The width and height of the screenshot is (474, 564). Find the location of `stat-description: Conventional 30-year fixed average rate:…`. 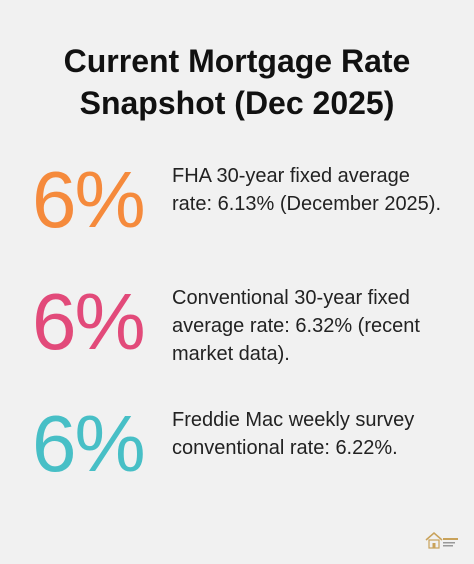

stat-description: Conventional 30-year fixed average rate:… is located at coordinates (296, 326).